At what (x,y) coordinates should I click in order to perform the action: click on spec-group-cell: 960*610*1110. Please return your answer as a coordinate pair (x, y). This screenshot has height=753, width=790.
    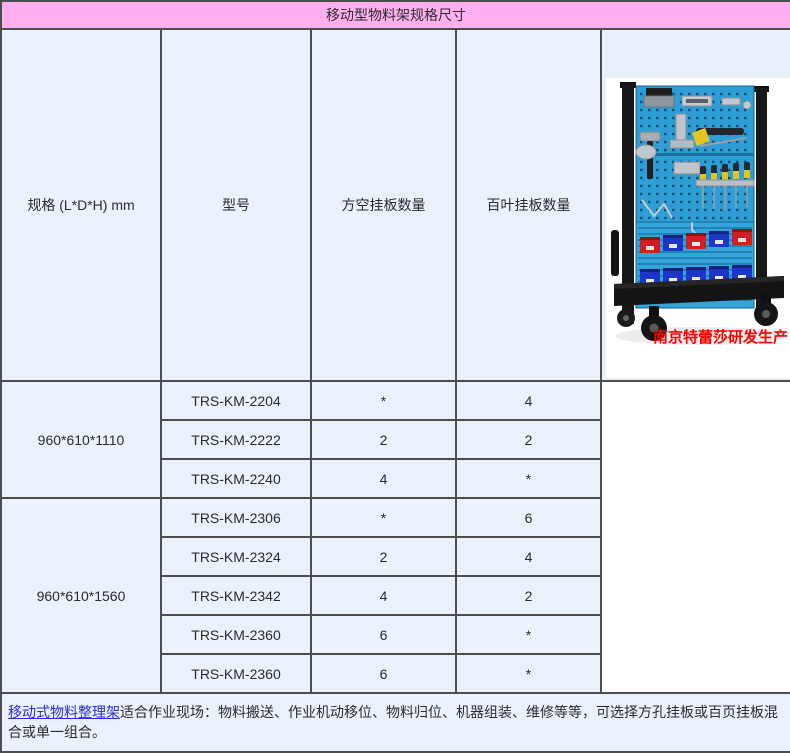
    Looking at the image, I should click on (81, 439).